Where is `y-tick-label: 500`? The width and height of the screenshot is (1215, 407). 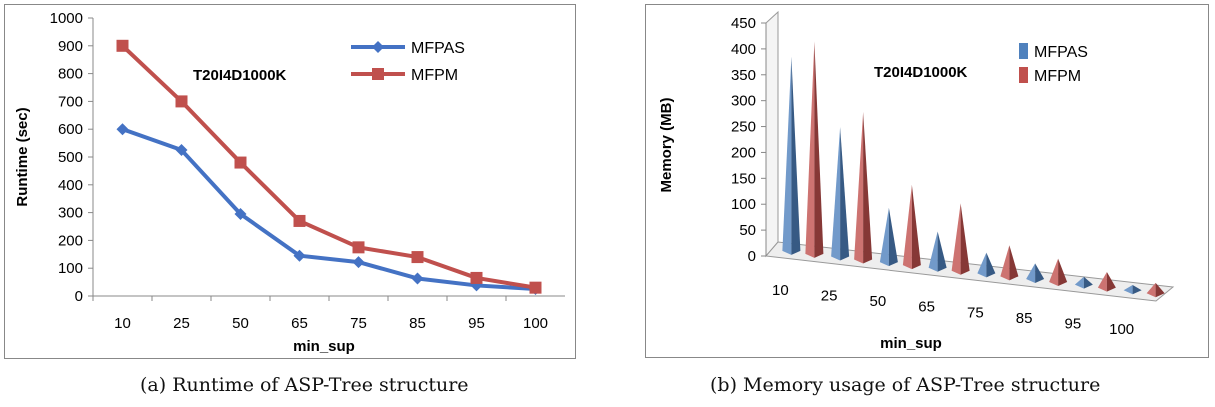 y-tick-label: 500 is located at coordinates (70, 157).